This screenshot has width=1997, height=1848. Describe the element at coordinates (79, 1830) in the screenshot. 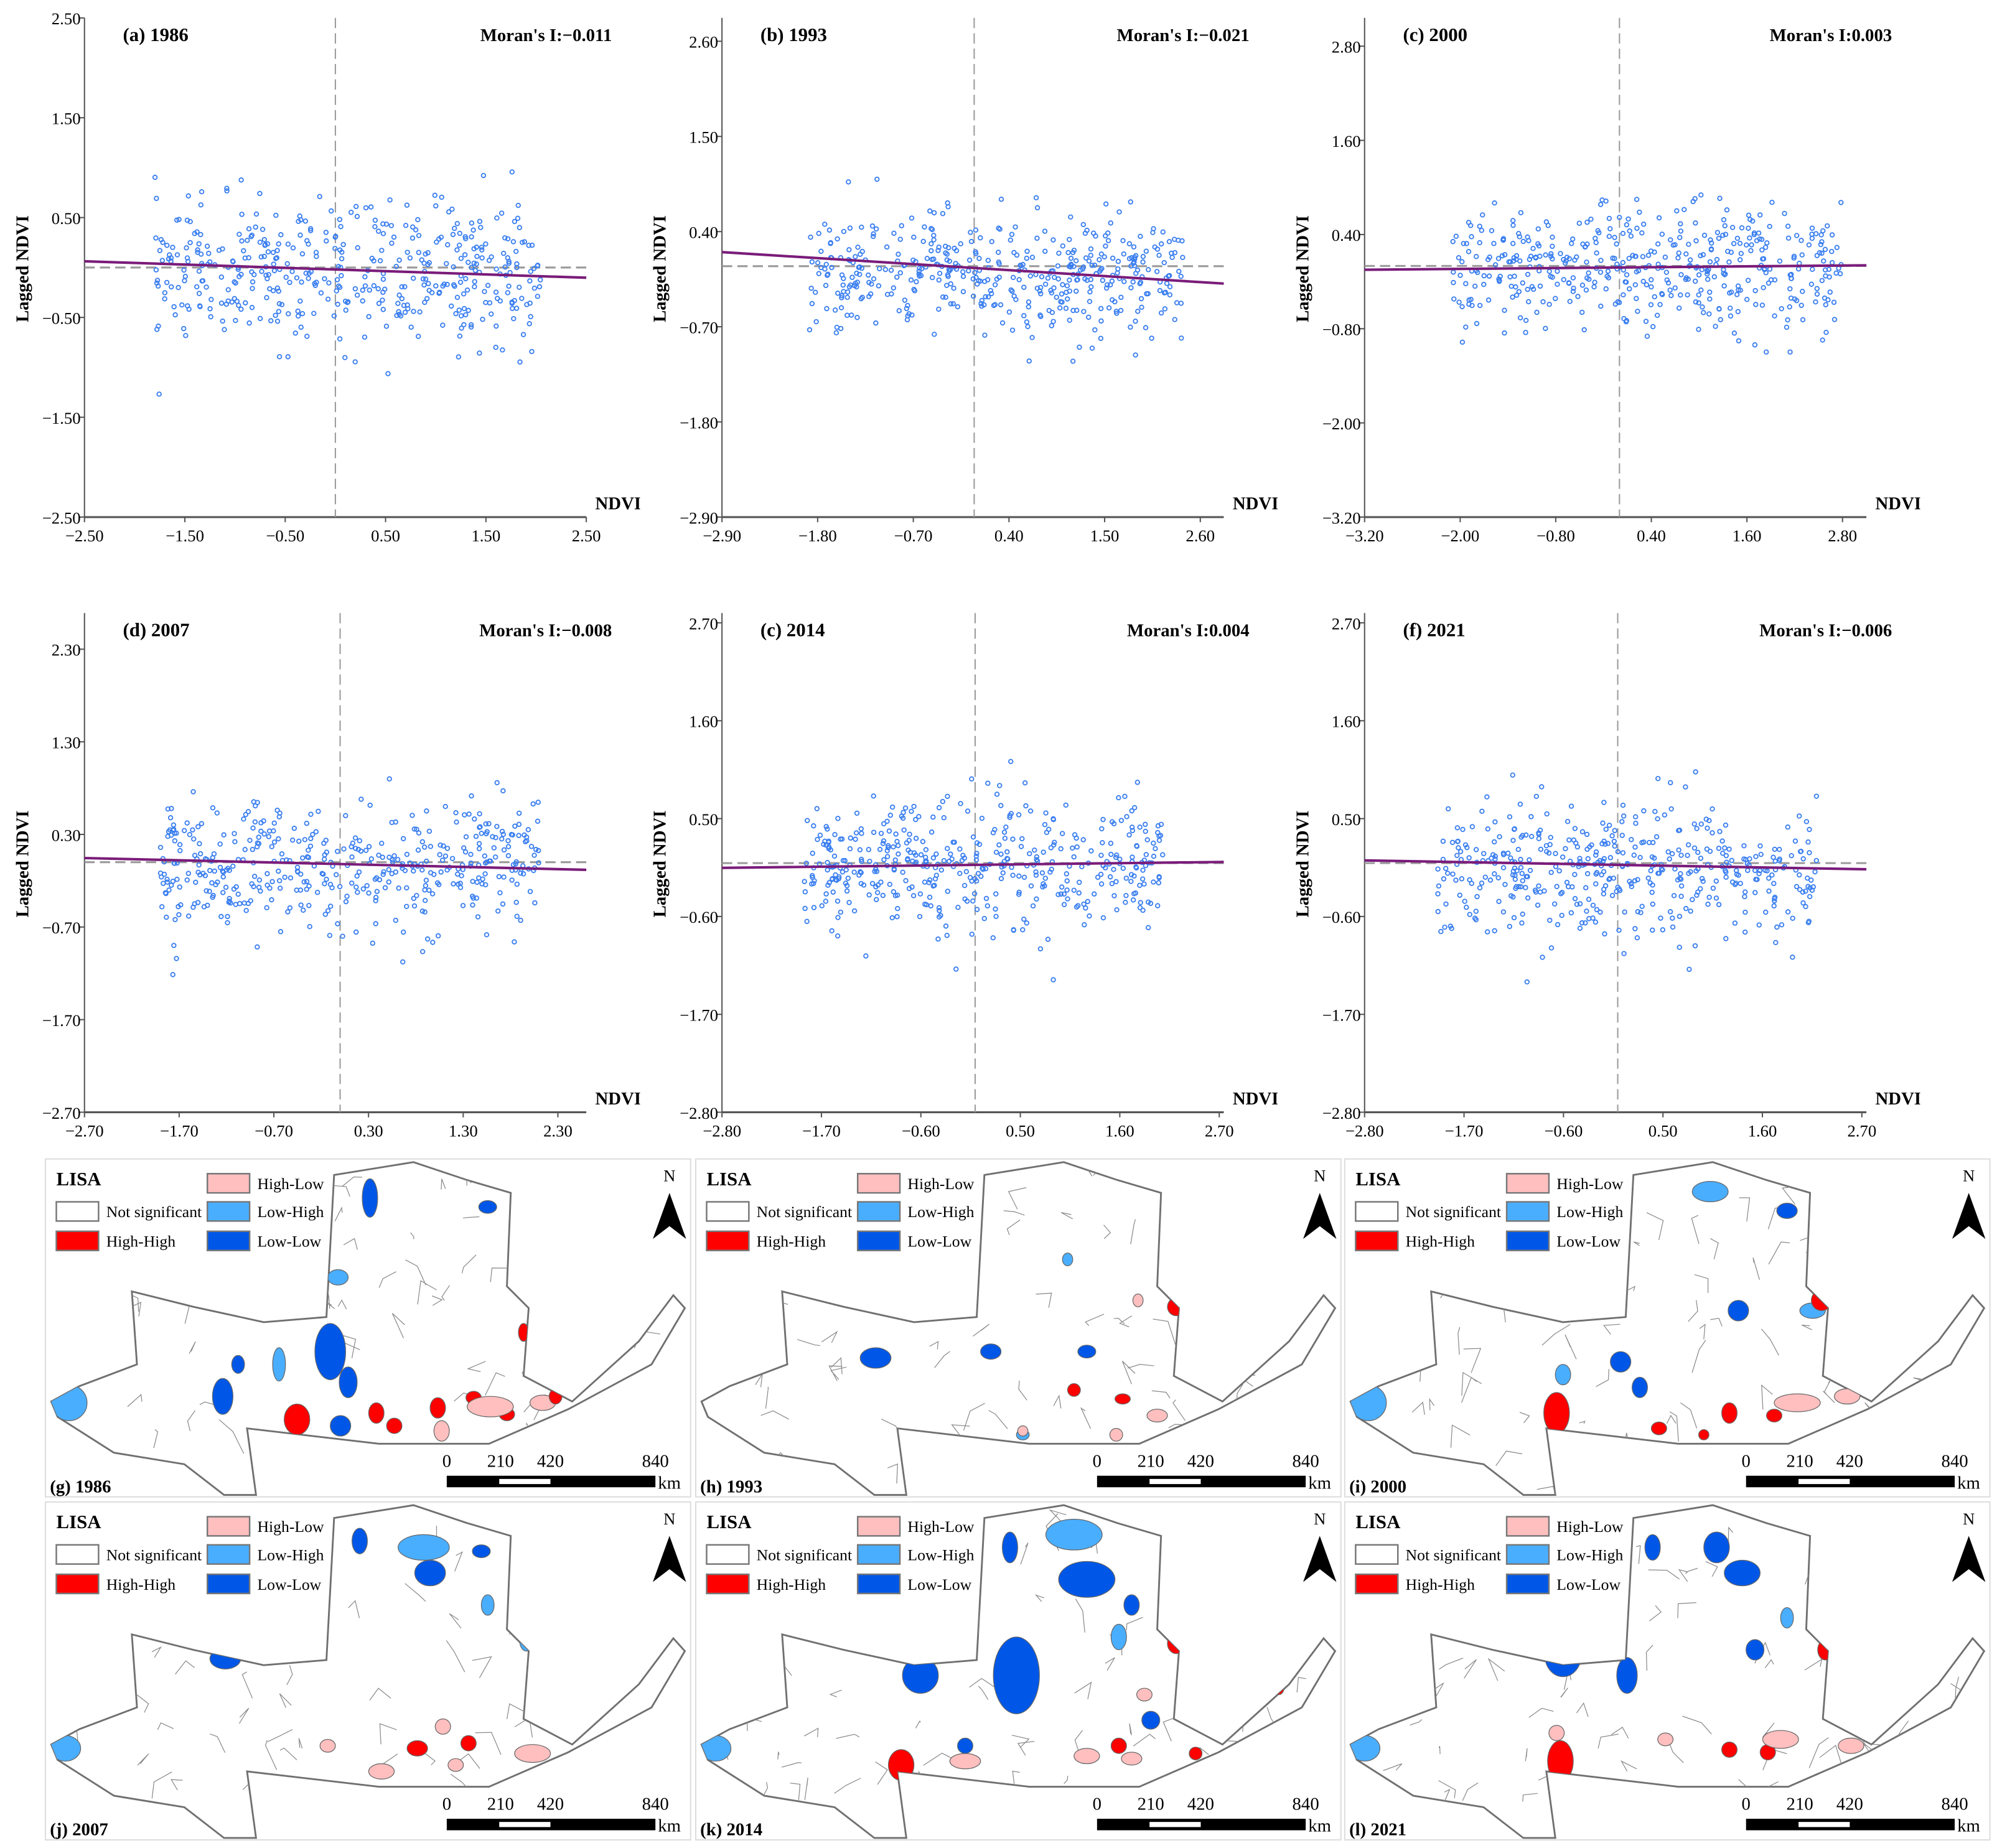

I see `map-panel-label: (j) 2007` at that location.